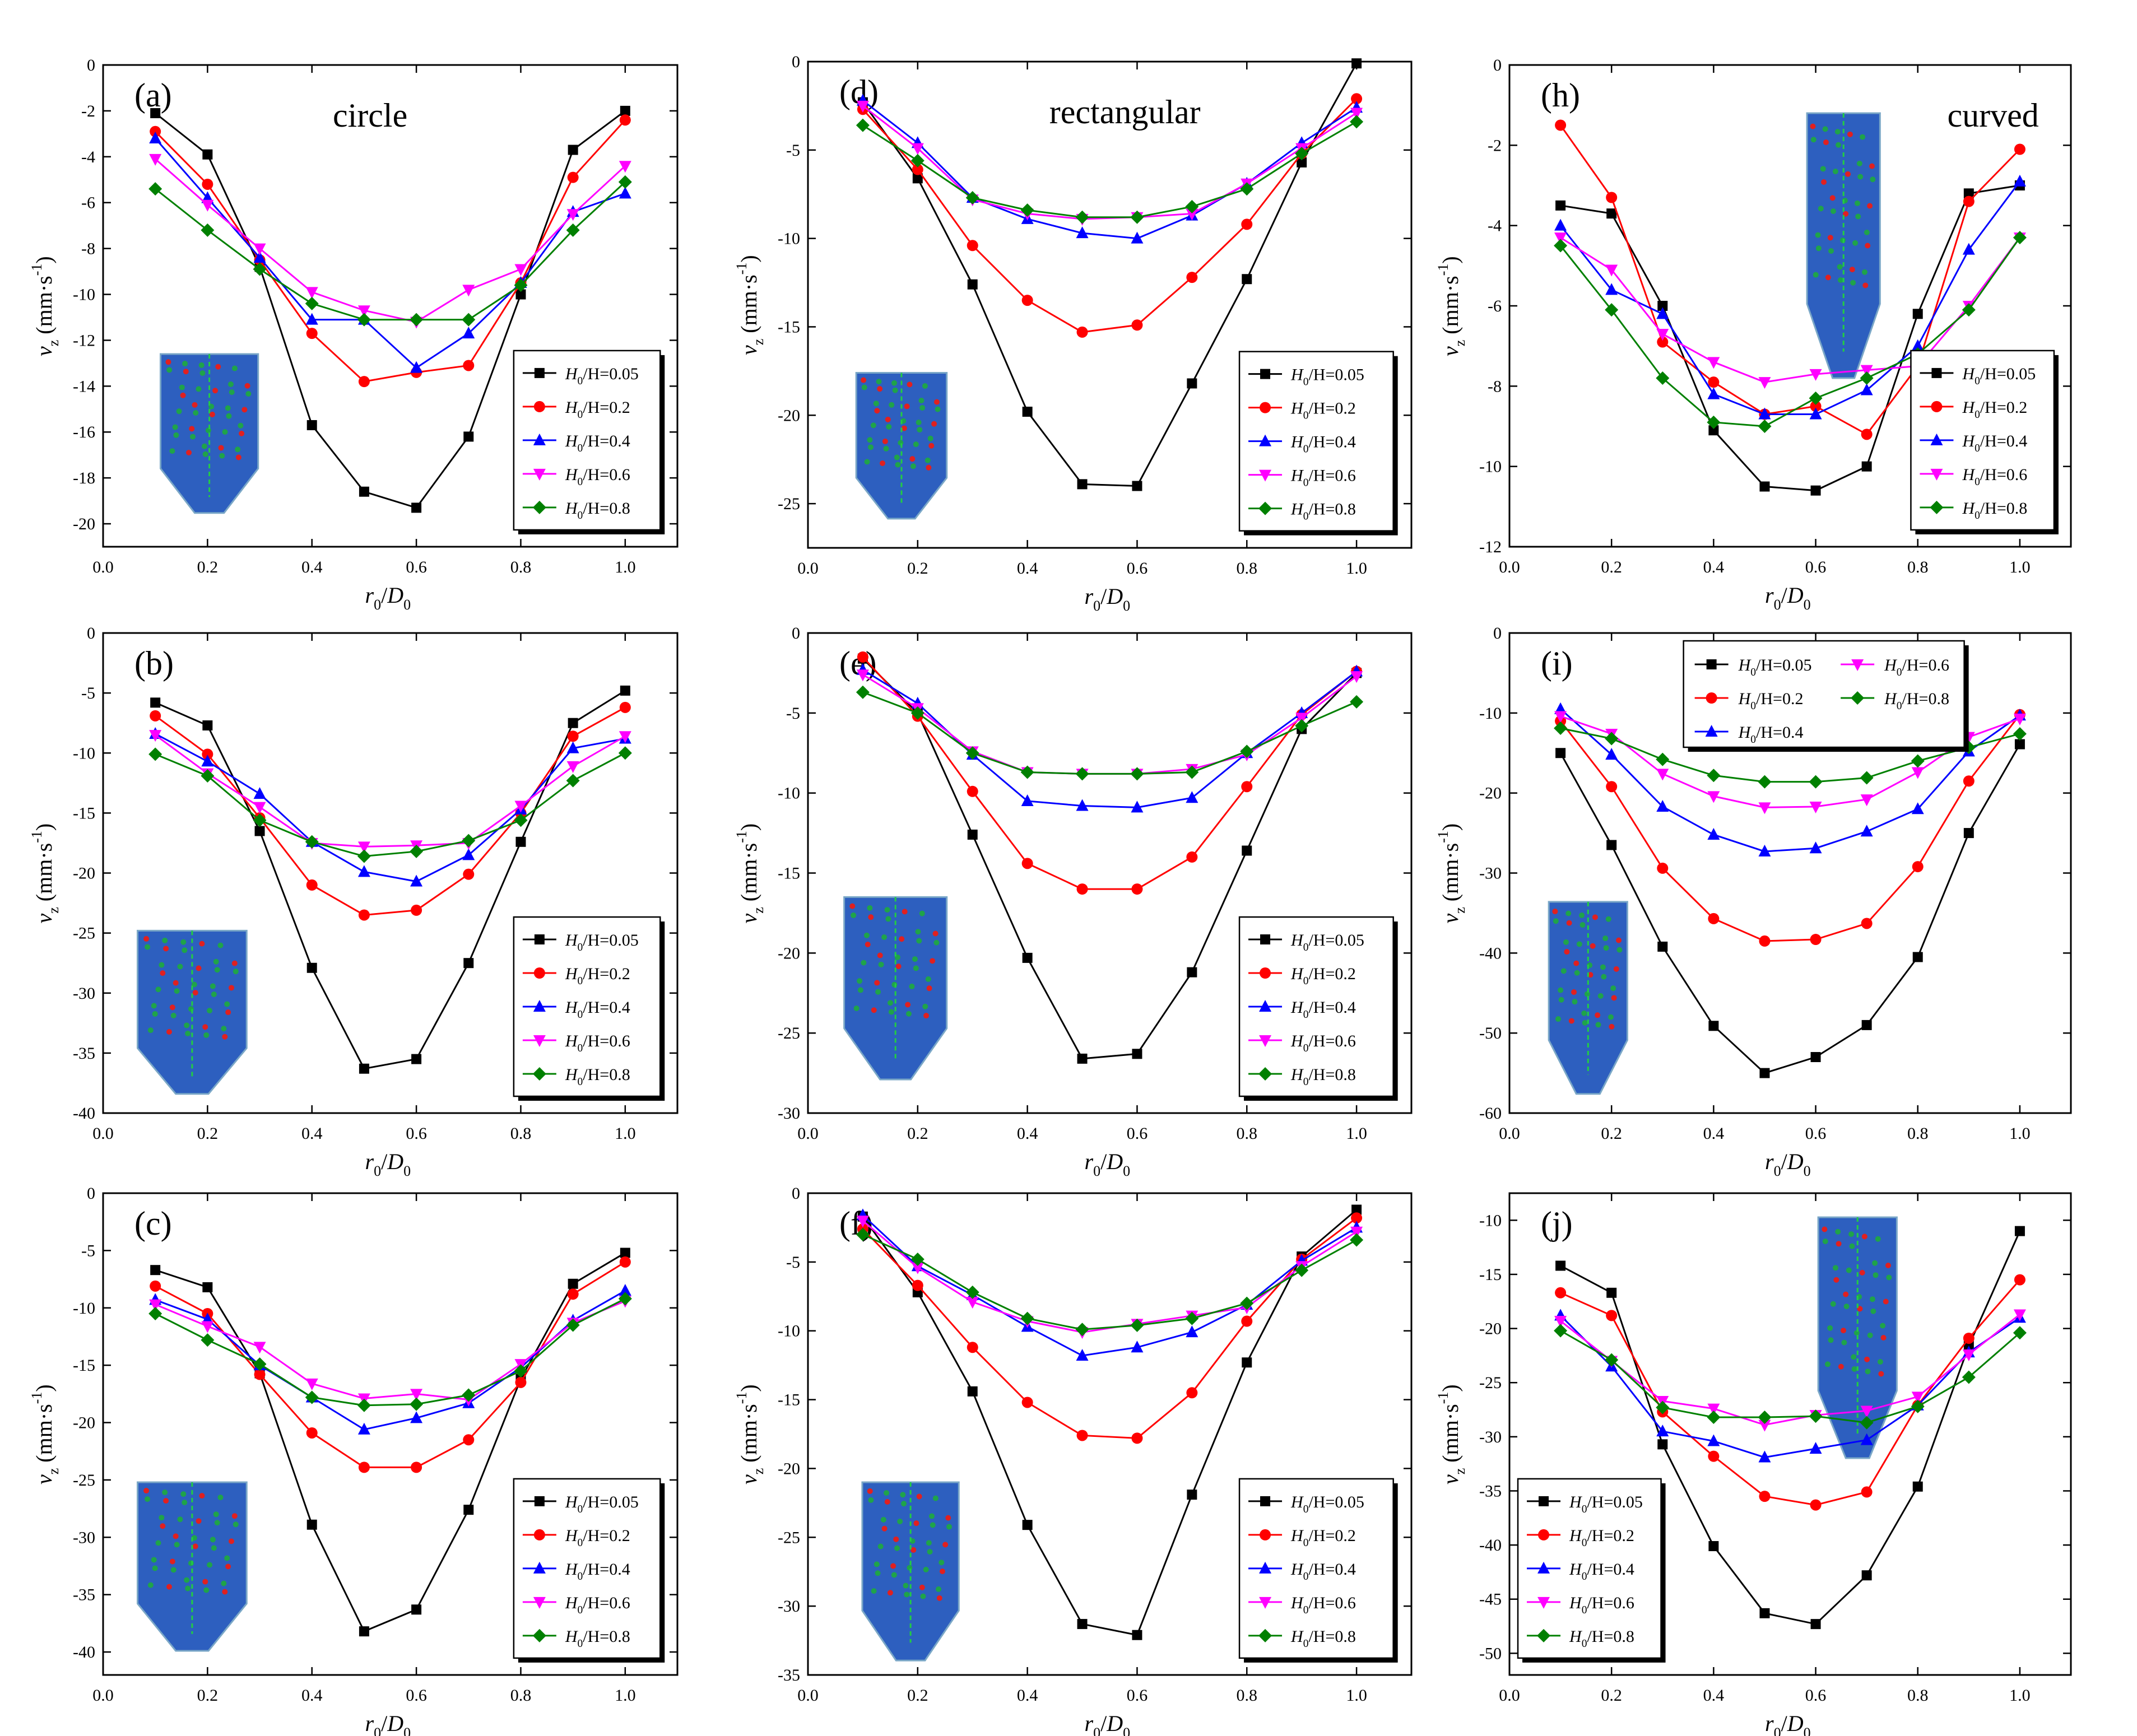 This screenshot has height=1736, width=2137. What do you see at coordinates (2020, 567) in the screenshot?
I see `x-tick-label: 1.0` at bounding box center [2020, 567].